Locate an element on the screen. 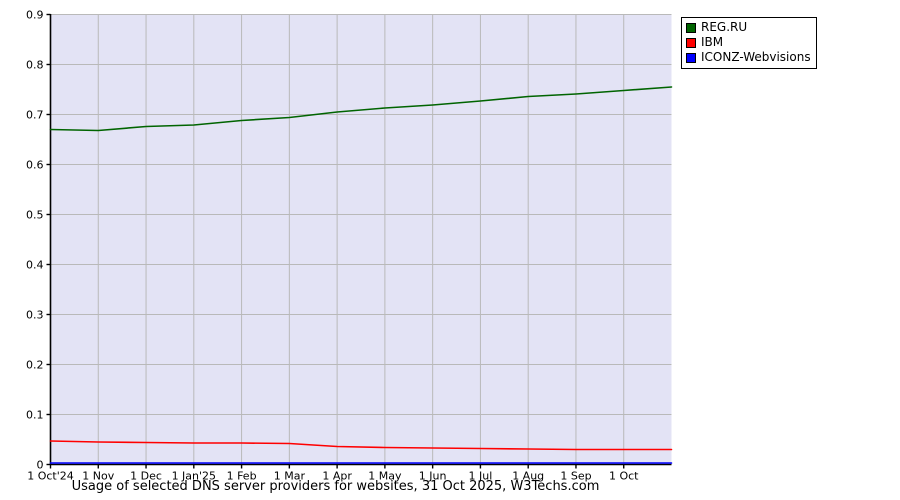 The width and height of the screenshot is (900, 500). y-tick-label: 0.9 is located at coordinates (35, 15).